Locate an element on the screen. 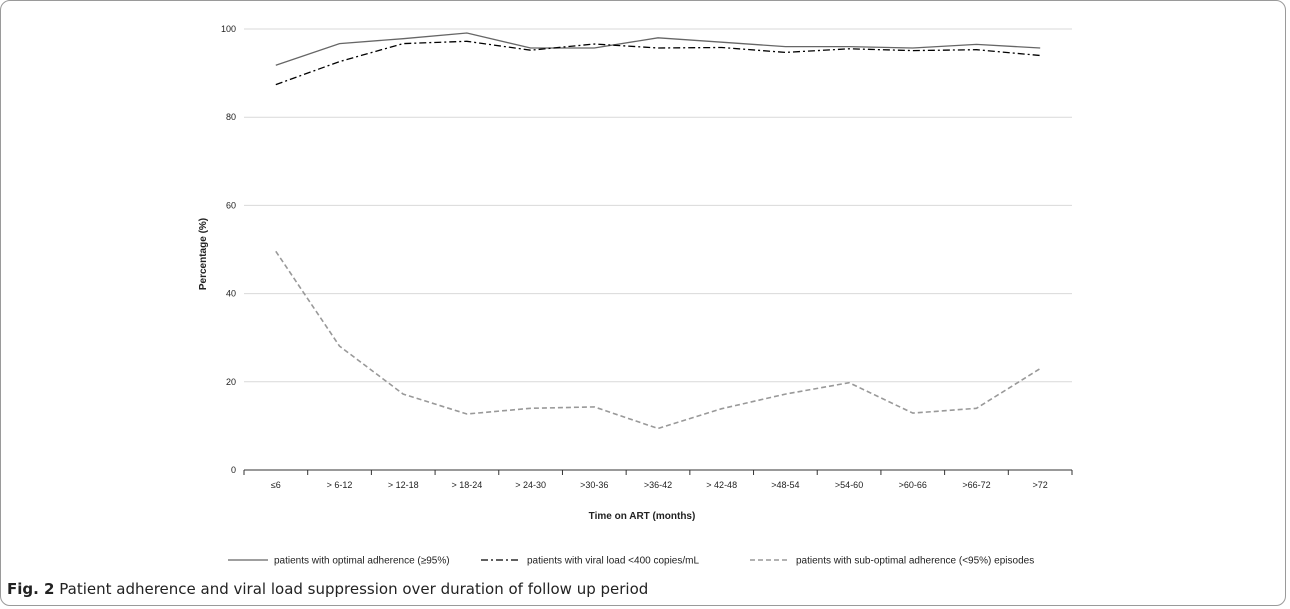  x-tick-label: ≤6 is located at coordinates (276, 485).